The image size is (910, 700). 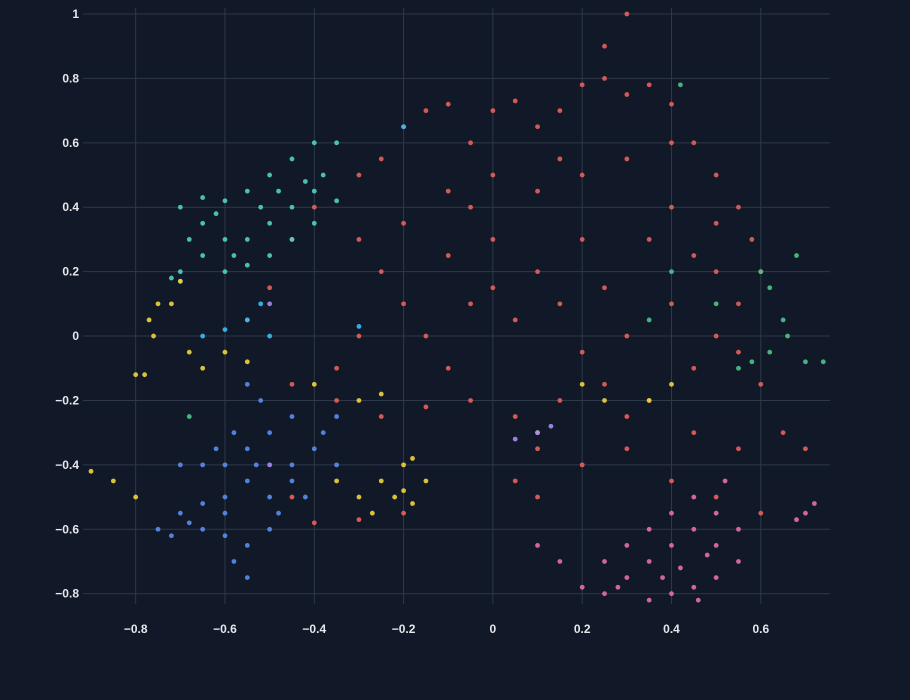 What do you see at coordinates (314, 629) in the screenshot?
I see `x-tick-label: −0.4` at bounding box center [314, 629].